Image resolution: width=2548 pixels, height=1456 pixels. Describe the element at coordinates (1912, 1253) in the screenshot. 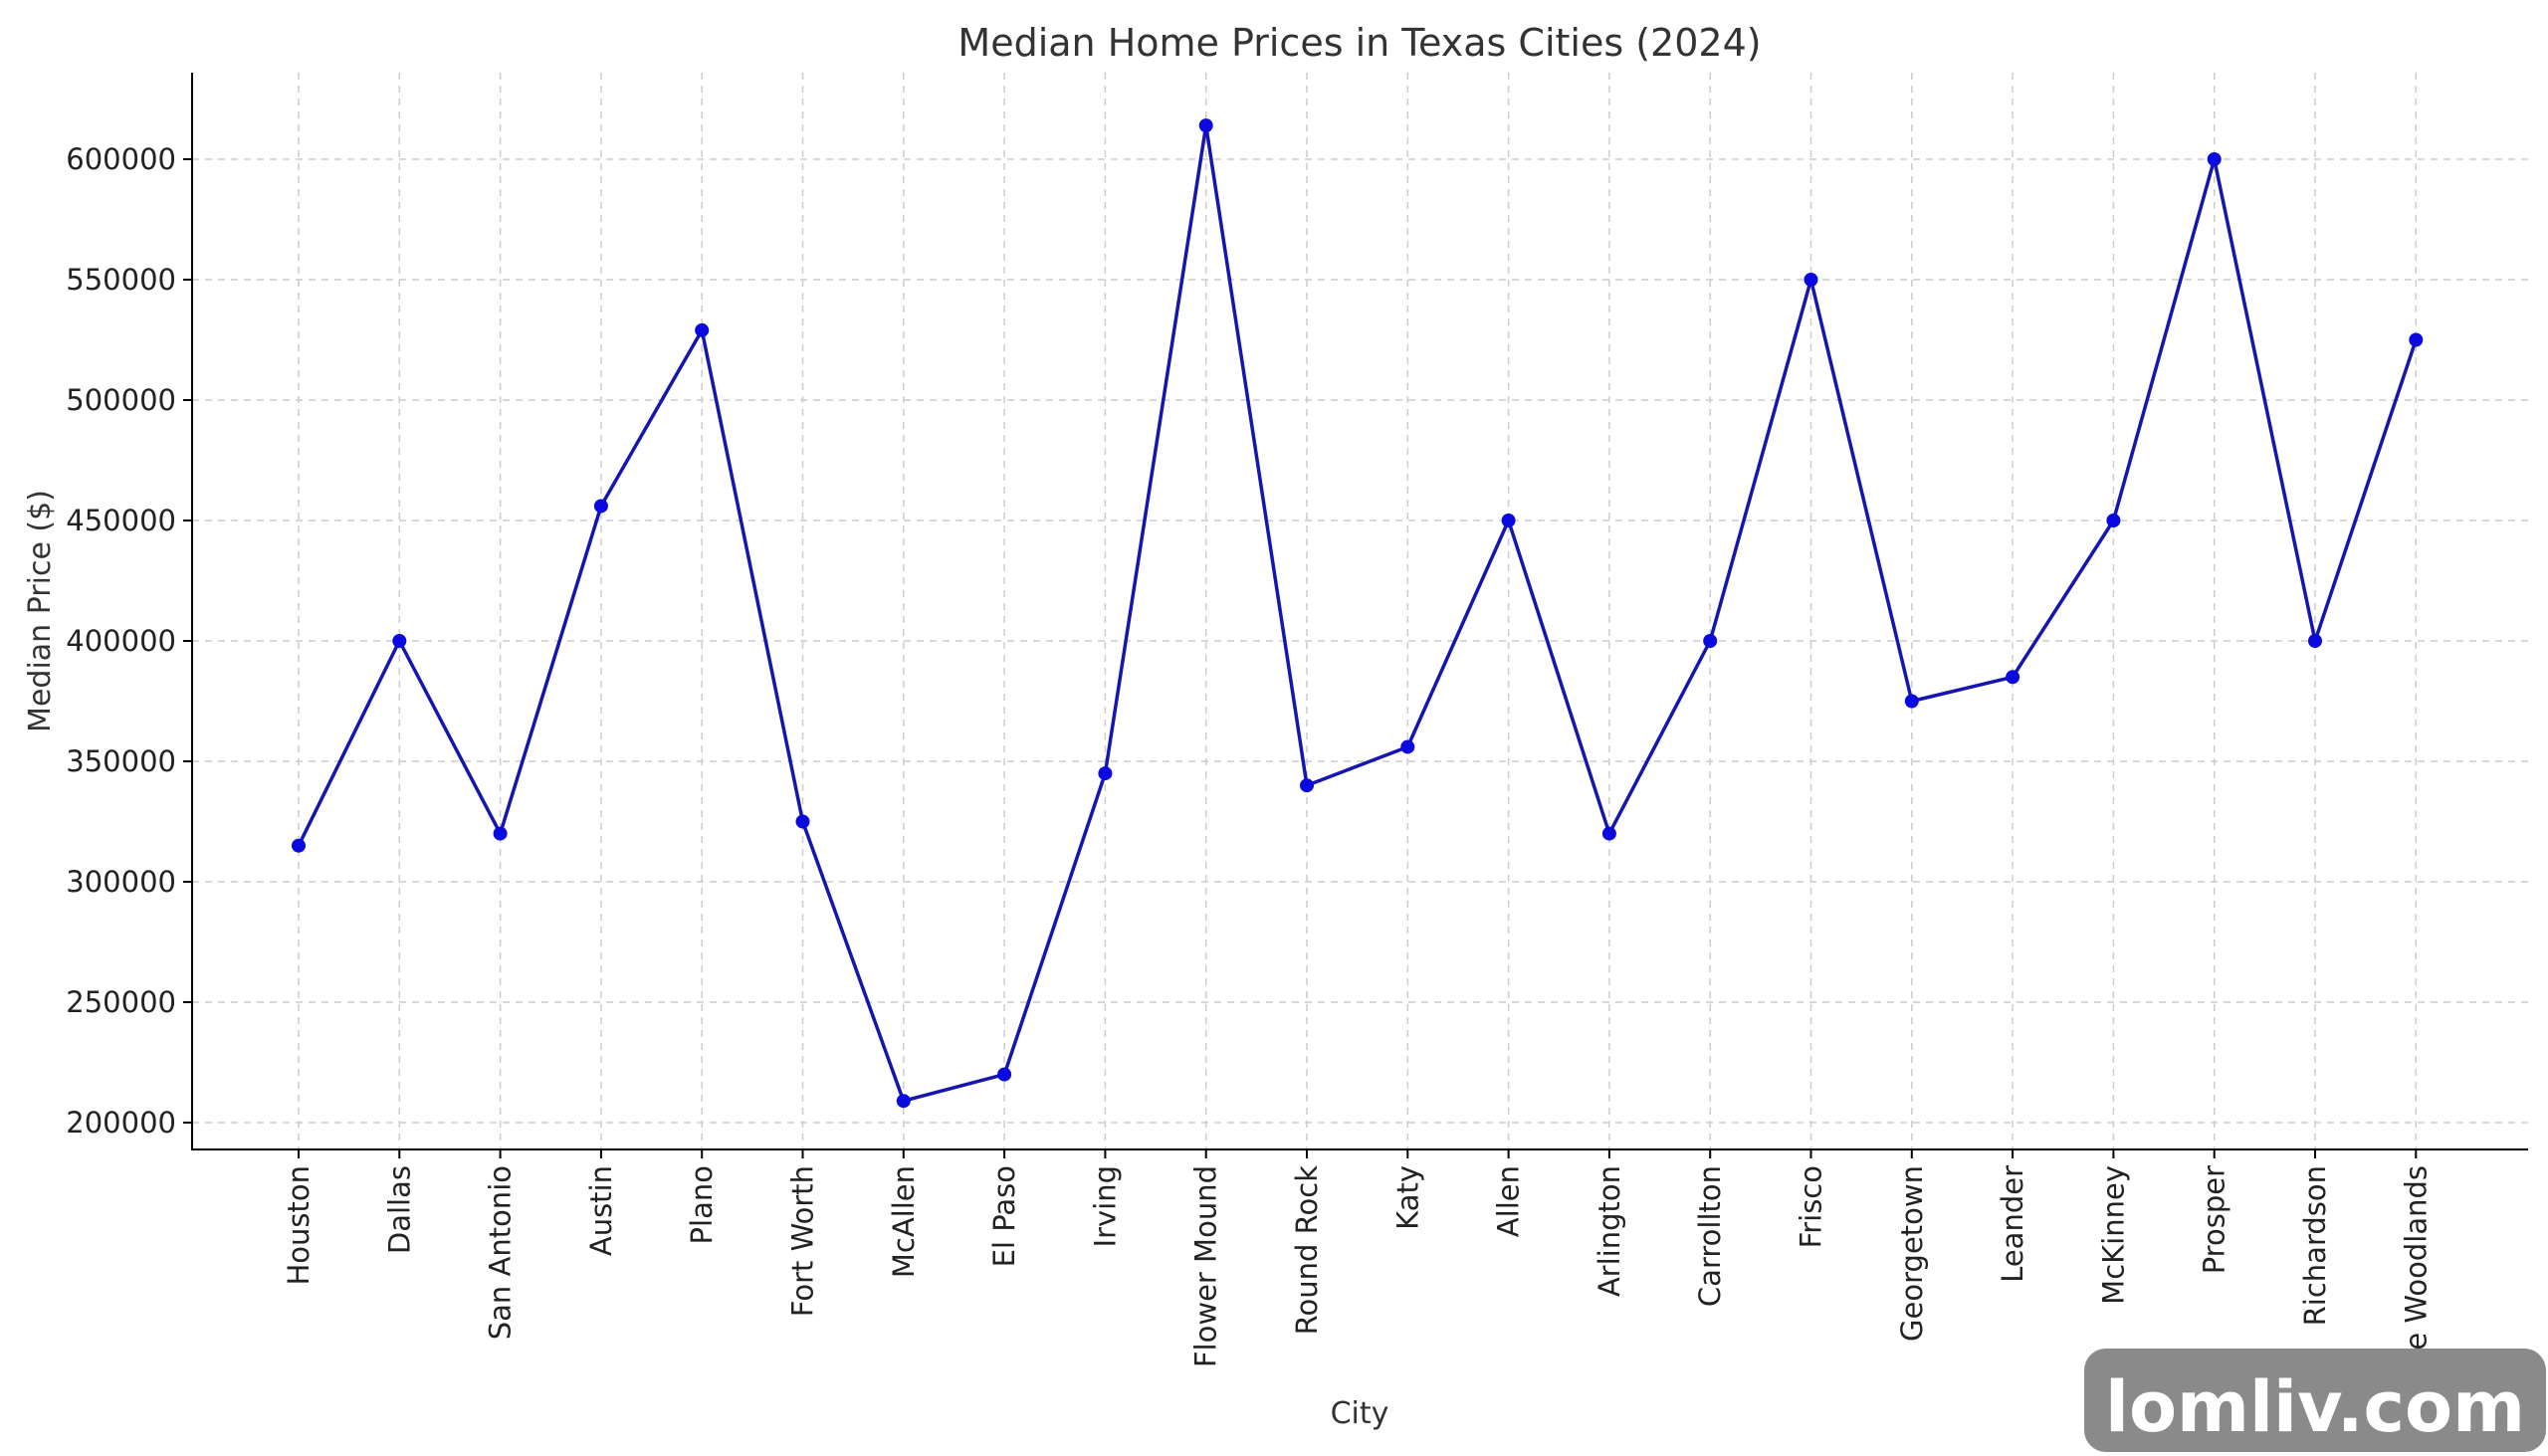

I see `x-tick-label: Georgetown` at that location.